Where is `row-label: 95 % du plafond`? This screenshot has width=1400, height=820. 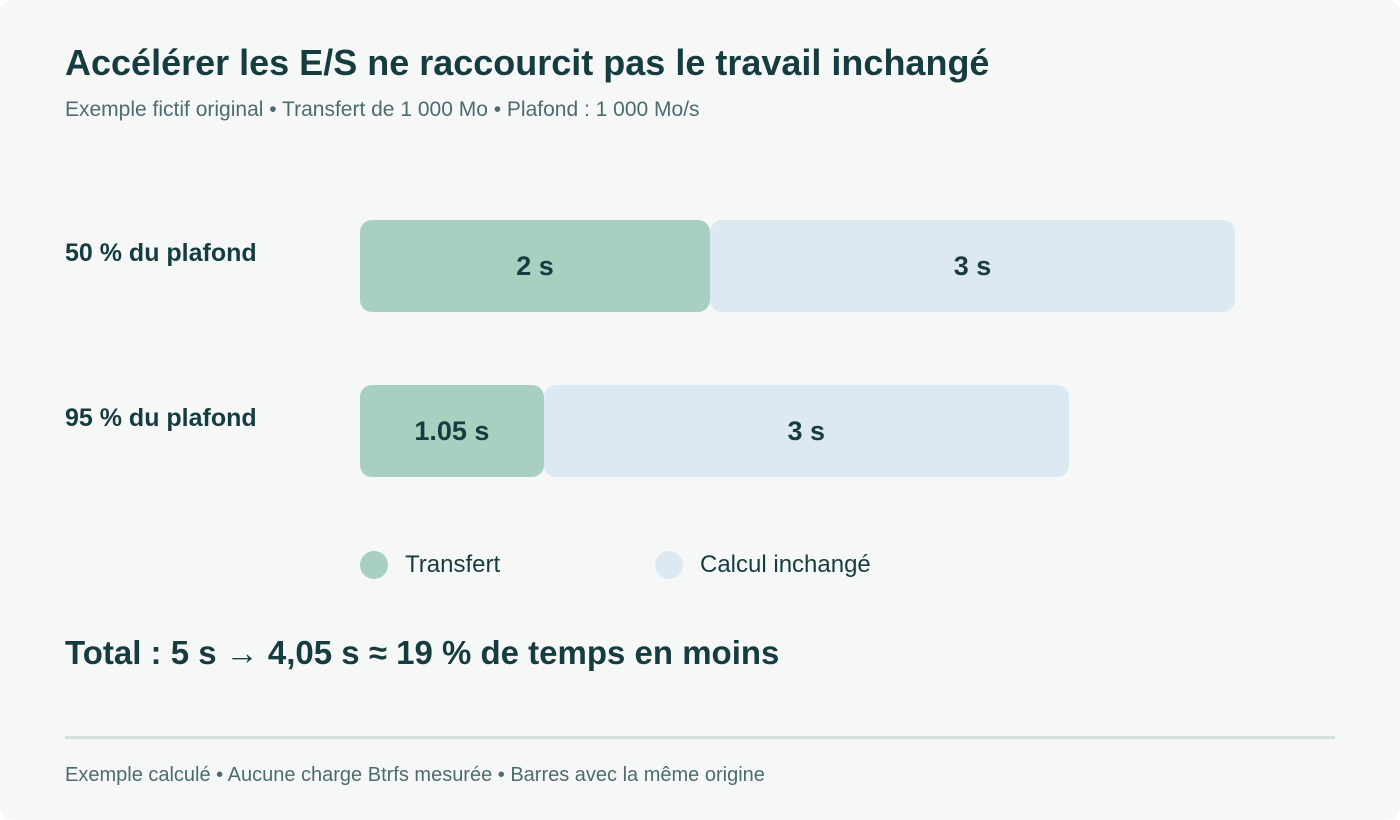
row-label: 95 % du plafond is located at coordinates (161, 418).